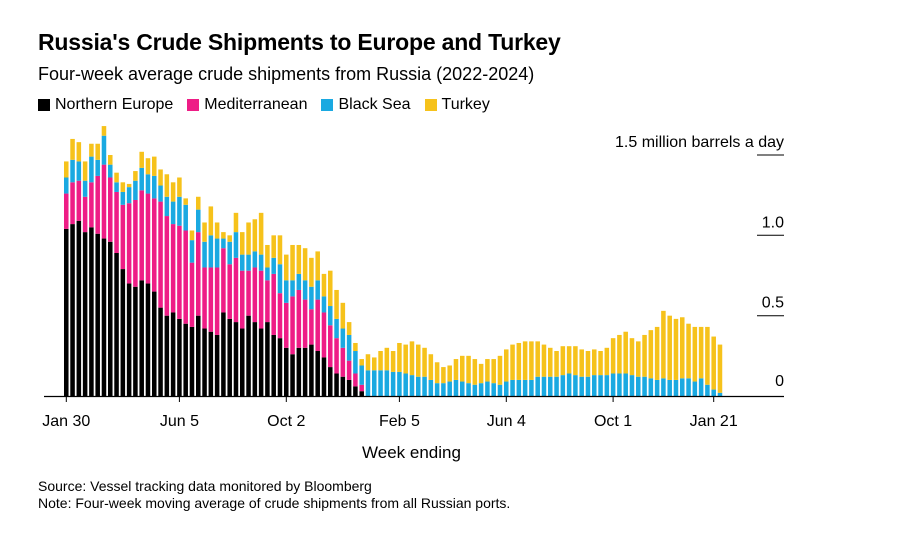 The image size is (909, 548). Describe the element at coordinates (256, 104) in the screenshot. I see `legend-label: Mediterranean` at that location.